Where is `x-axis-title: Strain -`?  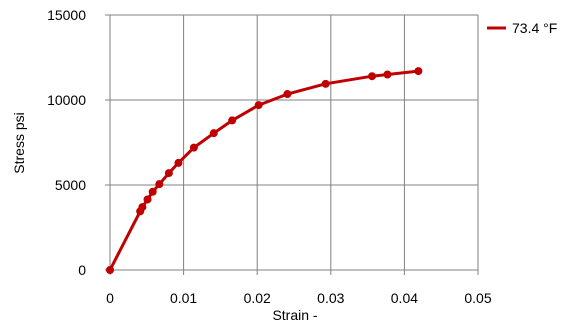 x-axis-title: Strain - is located at coordinates (294, 315).